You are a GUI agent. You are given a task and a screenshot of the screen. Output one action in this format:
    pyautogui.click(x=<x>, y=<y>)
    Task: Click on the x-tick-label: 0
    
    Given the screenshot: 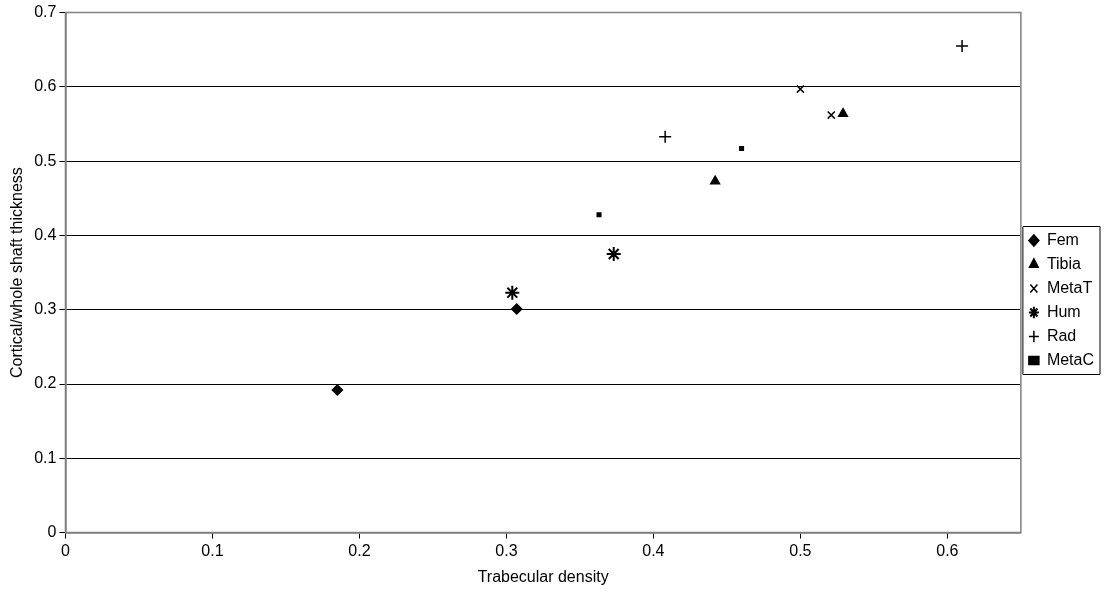 What is the action you would take?
    pyautogui.click(x=65, y=550)
    